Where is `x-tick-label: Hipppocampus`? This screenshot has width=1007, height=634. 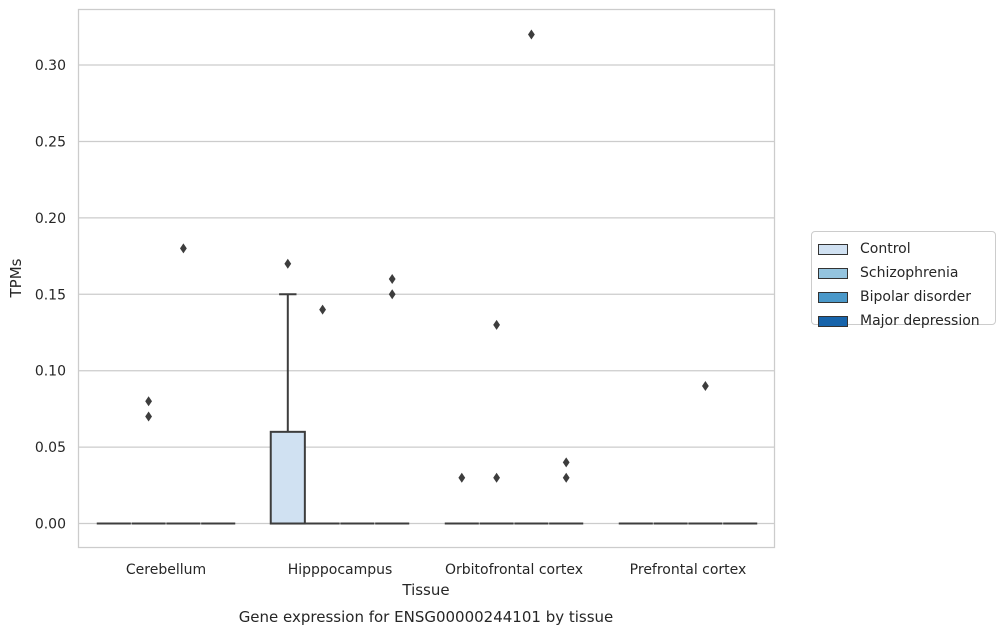 x-tick-label: Hipppocampus is located at coordinates (340, 570).